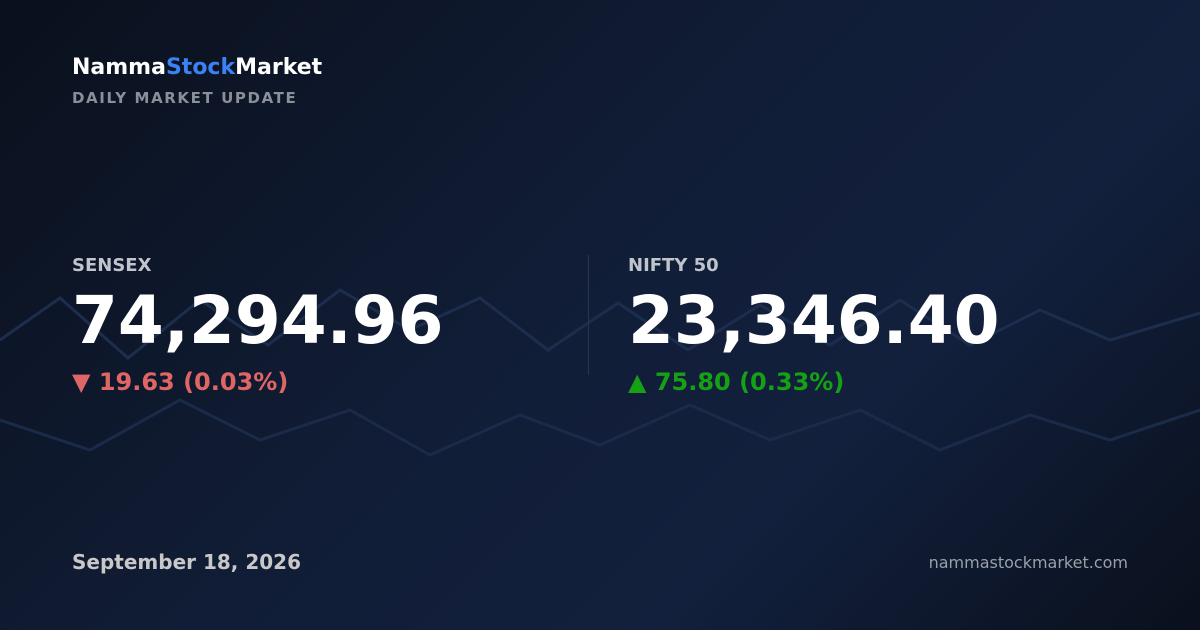  Describe the element at coordinates (185, 98) in the screenshot. I see `tagline: DAILY MARKET UPDATE` at that location.